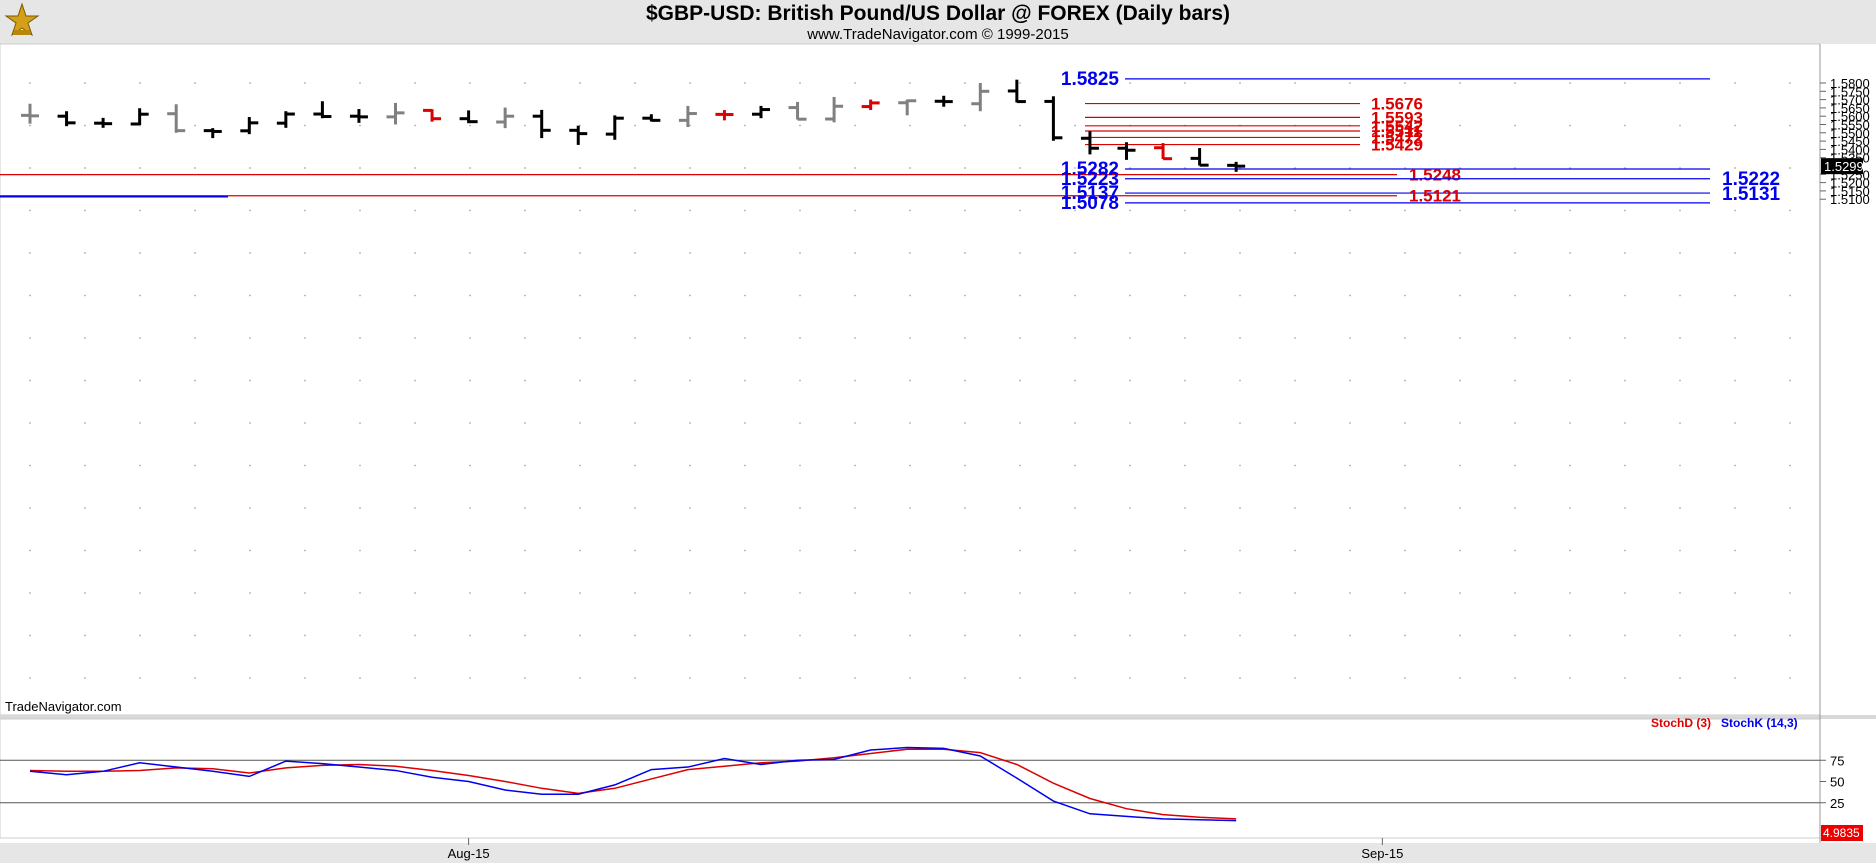  I want to click on level-label: 1.5472, so click(1397, 137).